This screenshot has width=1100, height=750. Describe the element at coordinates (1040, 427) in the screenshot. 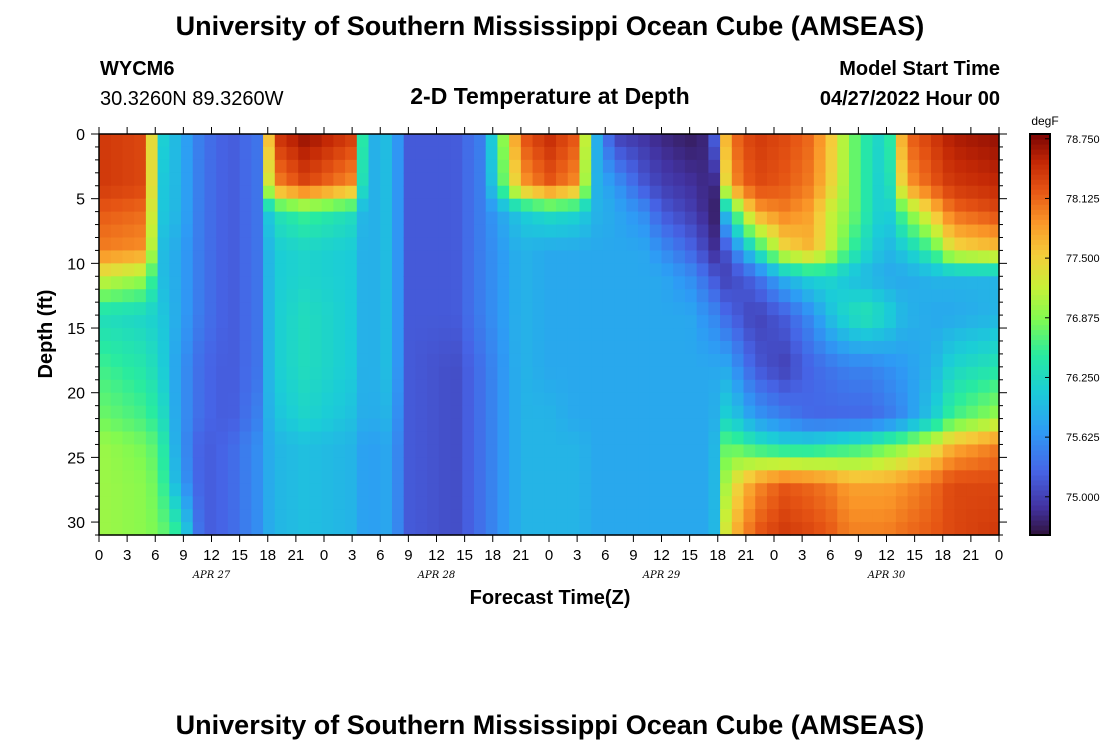

I see `colorbar-segment` at that location.